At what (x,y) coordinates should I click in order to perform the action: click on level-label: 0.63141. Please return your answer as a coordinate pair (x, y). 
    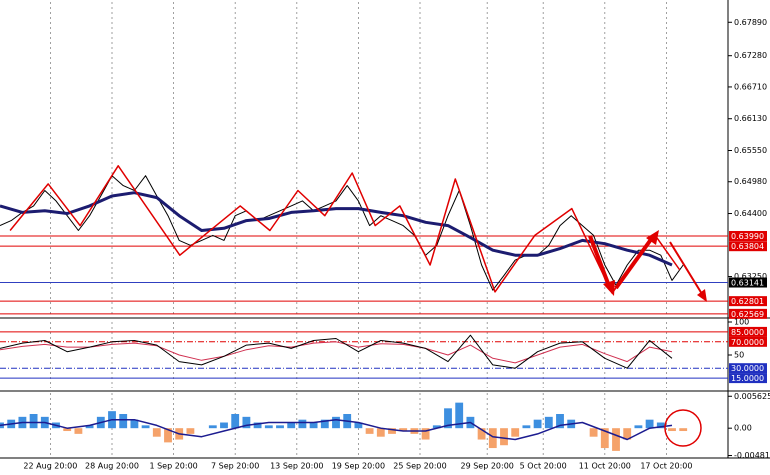
    Looking at the image, I should click on (747, 283).